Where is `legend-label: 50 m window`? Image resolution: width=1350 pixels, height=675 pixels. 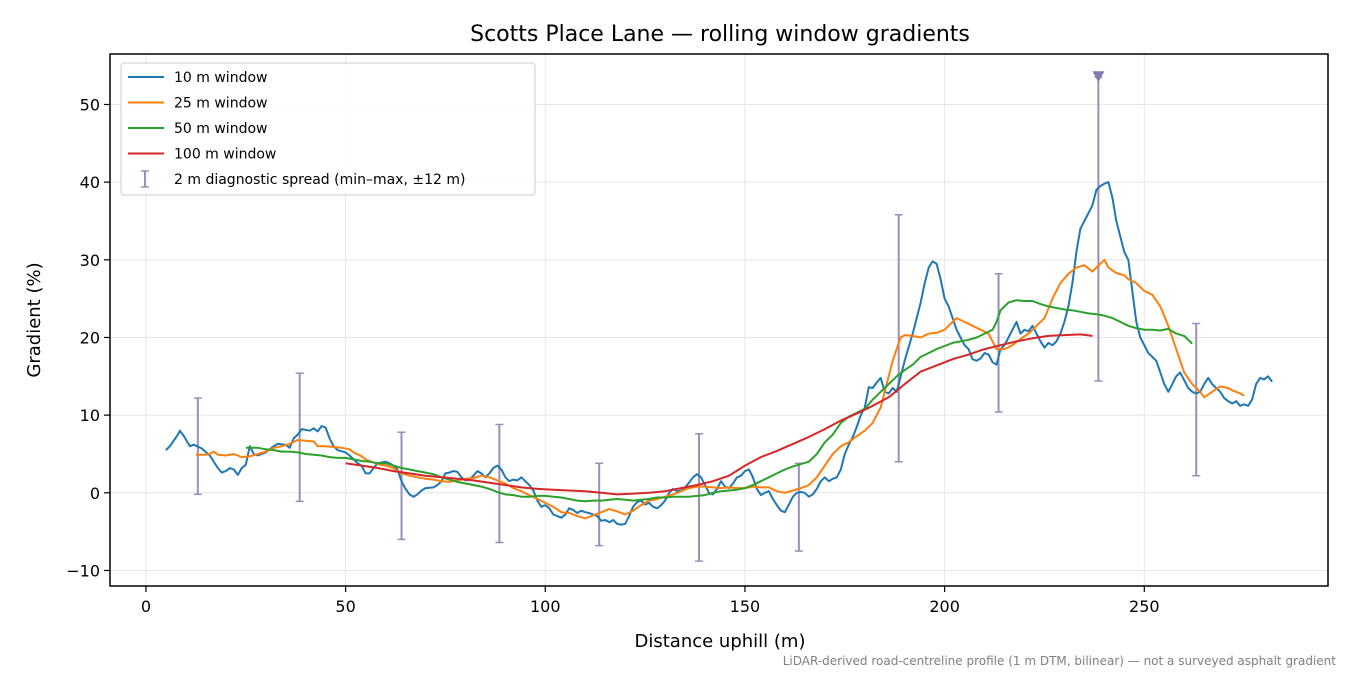
legend-label: 50 m window is located at coordinates (220, 129).